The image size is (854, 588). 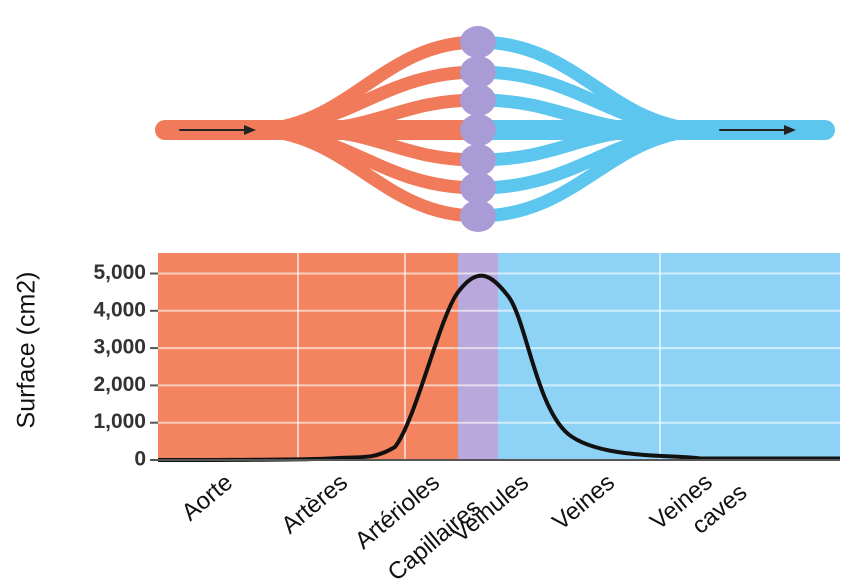 I want to click on x-tick-label: Aorte, so click(x=207, y=498).